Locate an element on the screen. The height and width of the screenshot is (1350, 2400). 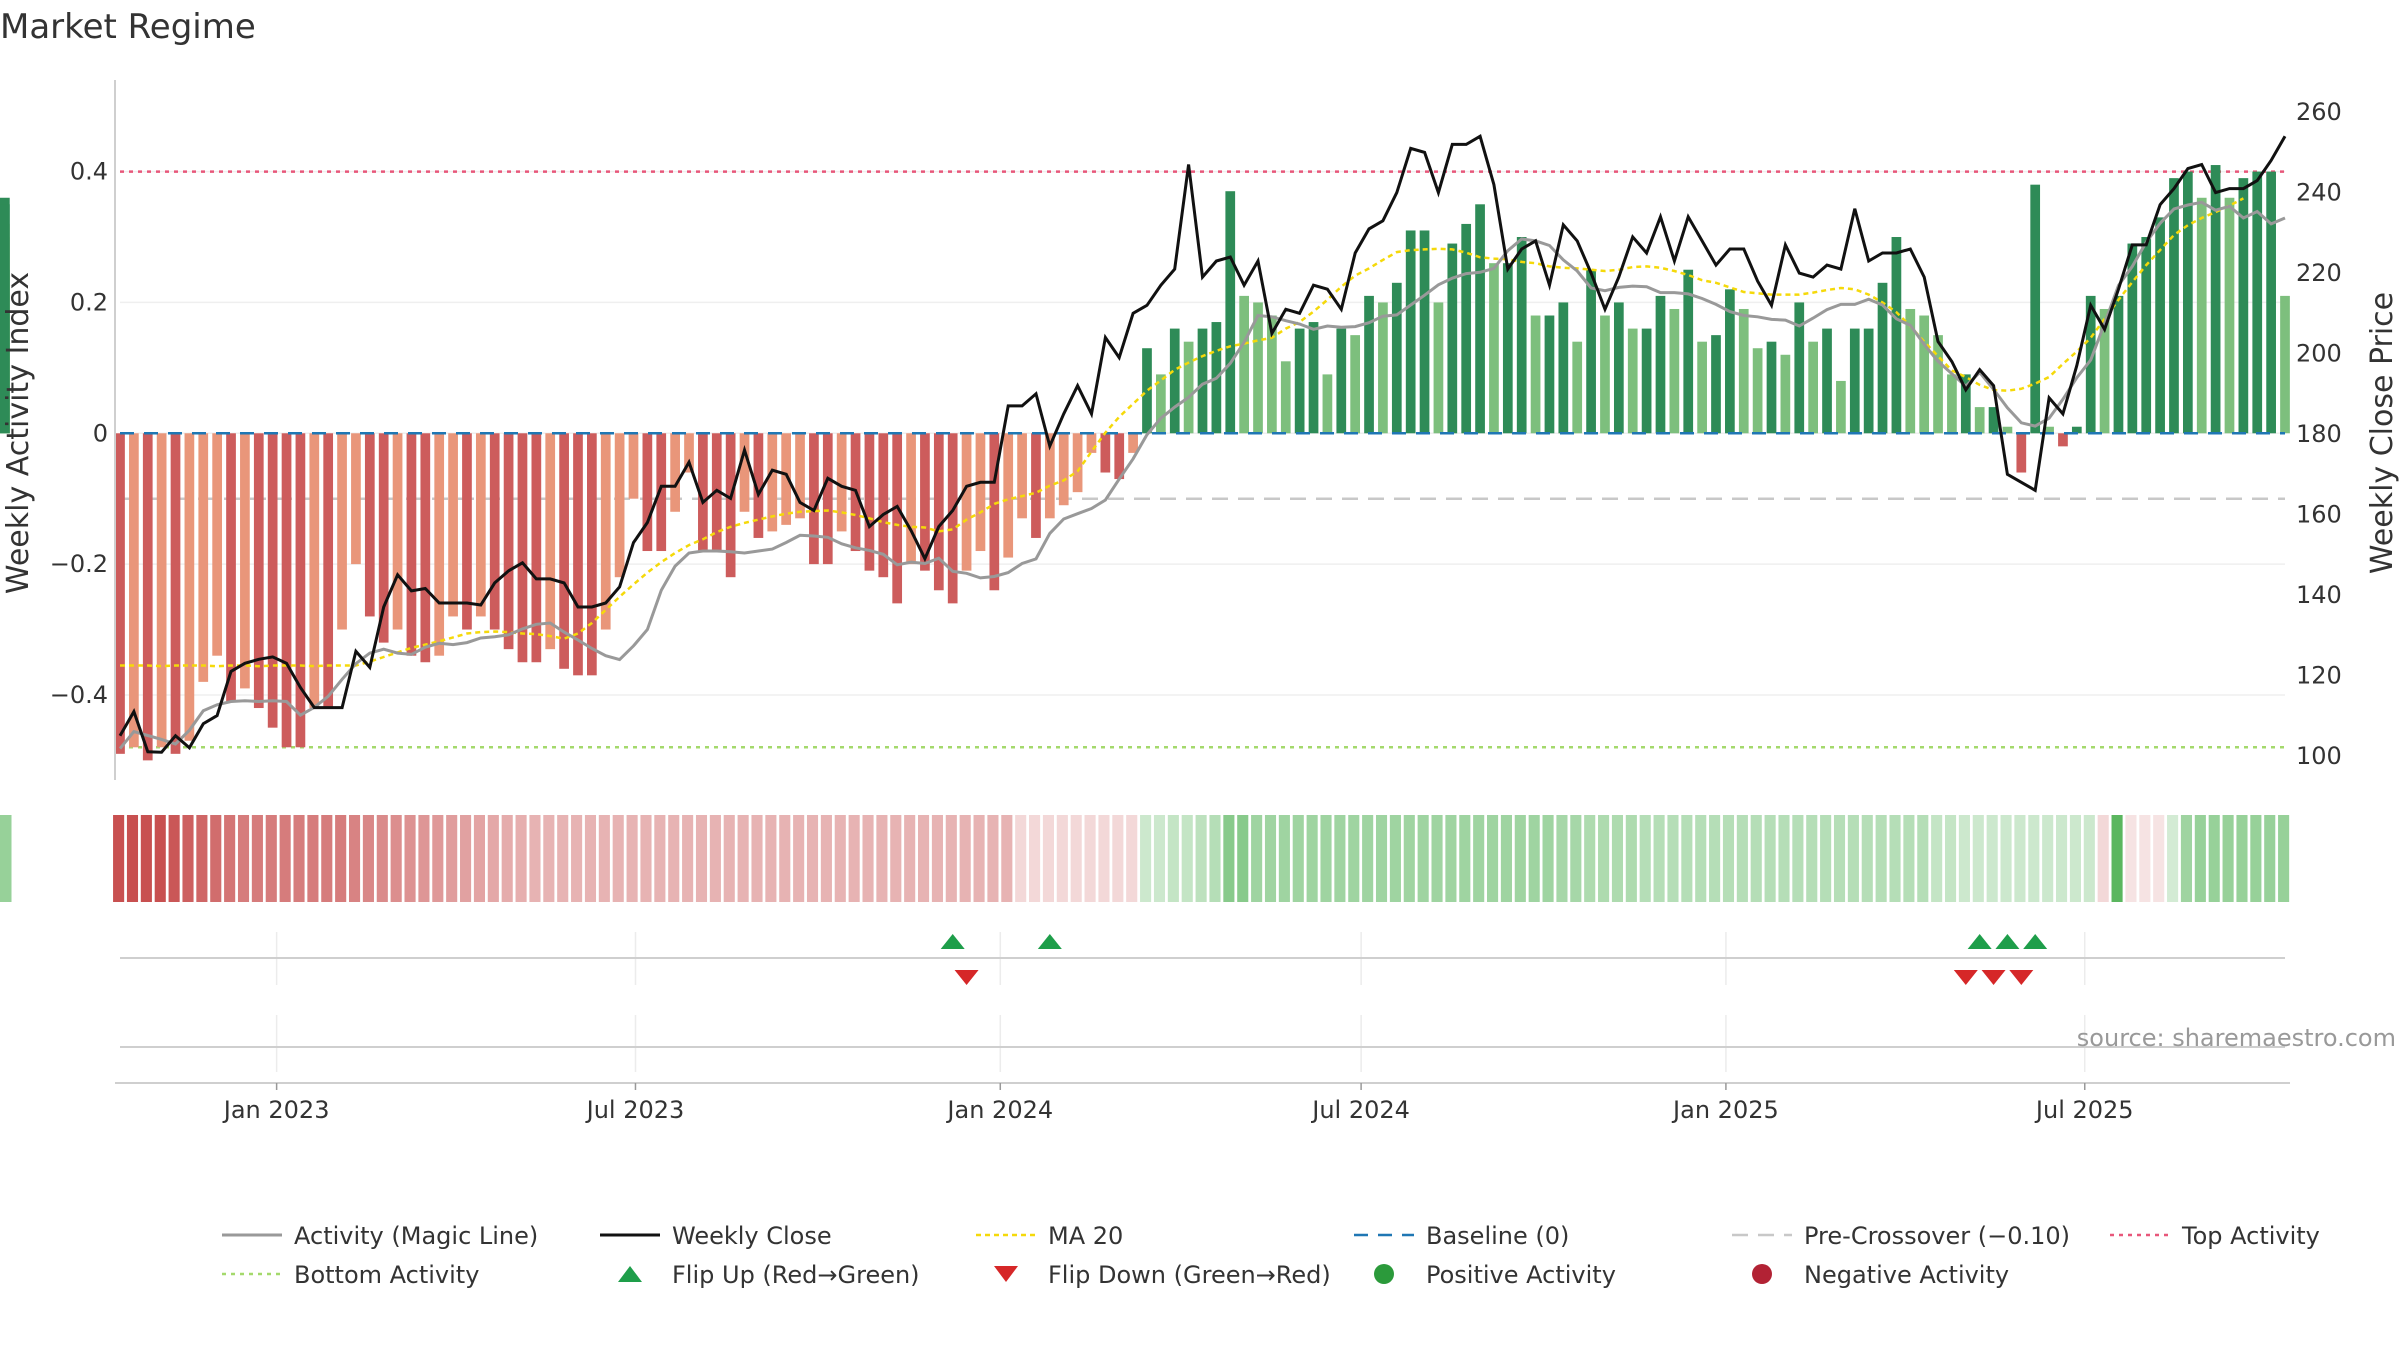
legend-label: Top Activity is located at coordinates (2250, 1236).